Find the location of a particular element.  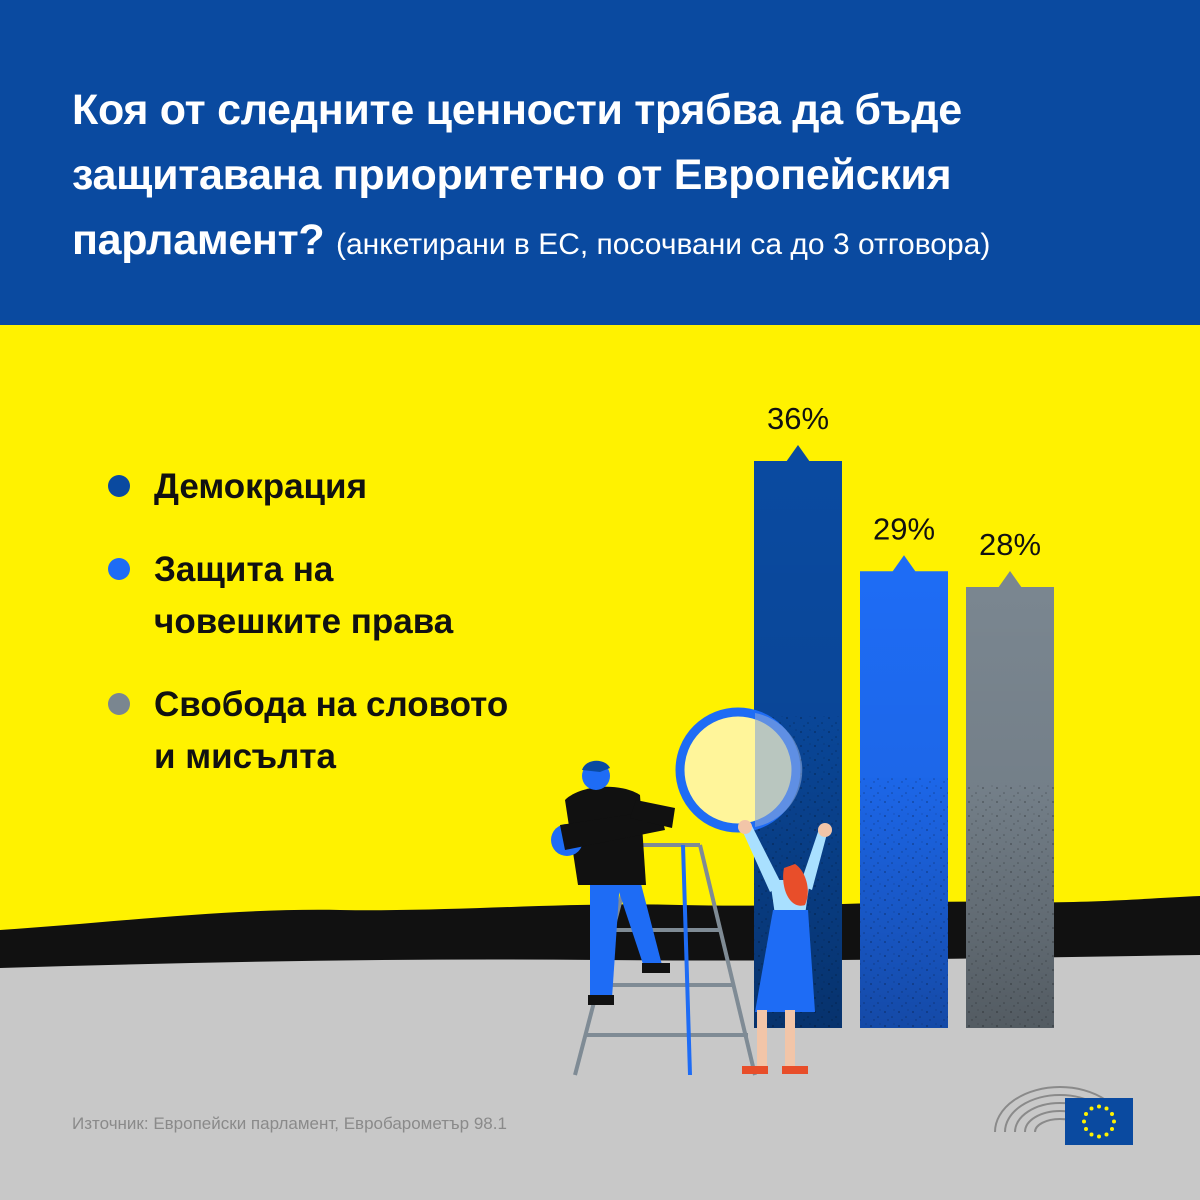

legend-item-human-rights: Защита на човешките права is located at coordinates (280, 599).